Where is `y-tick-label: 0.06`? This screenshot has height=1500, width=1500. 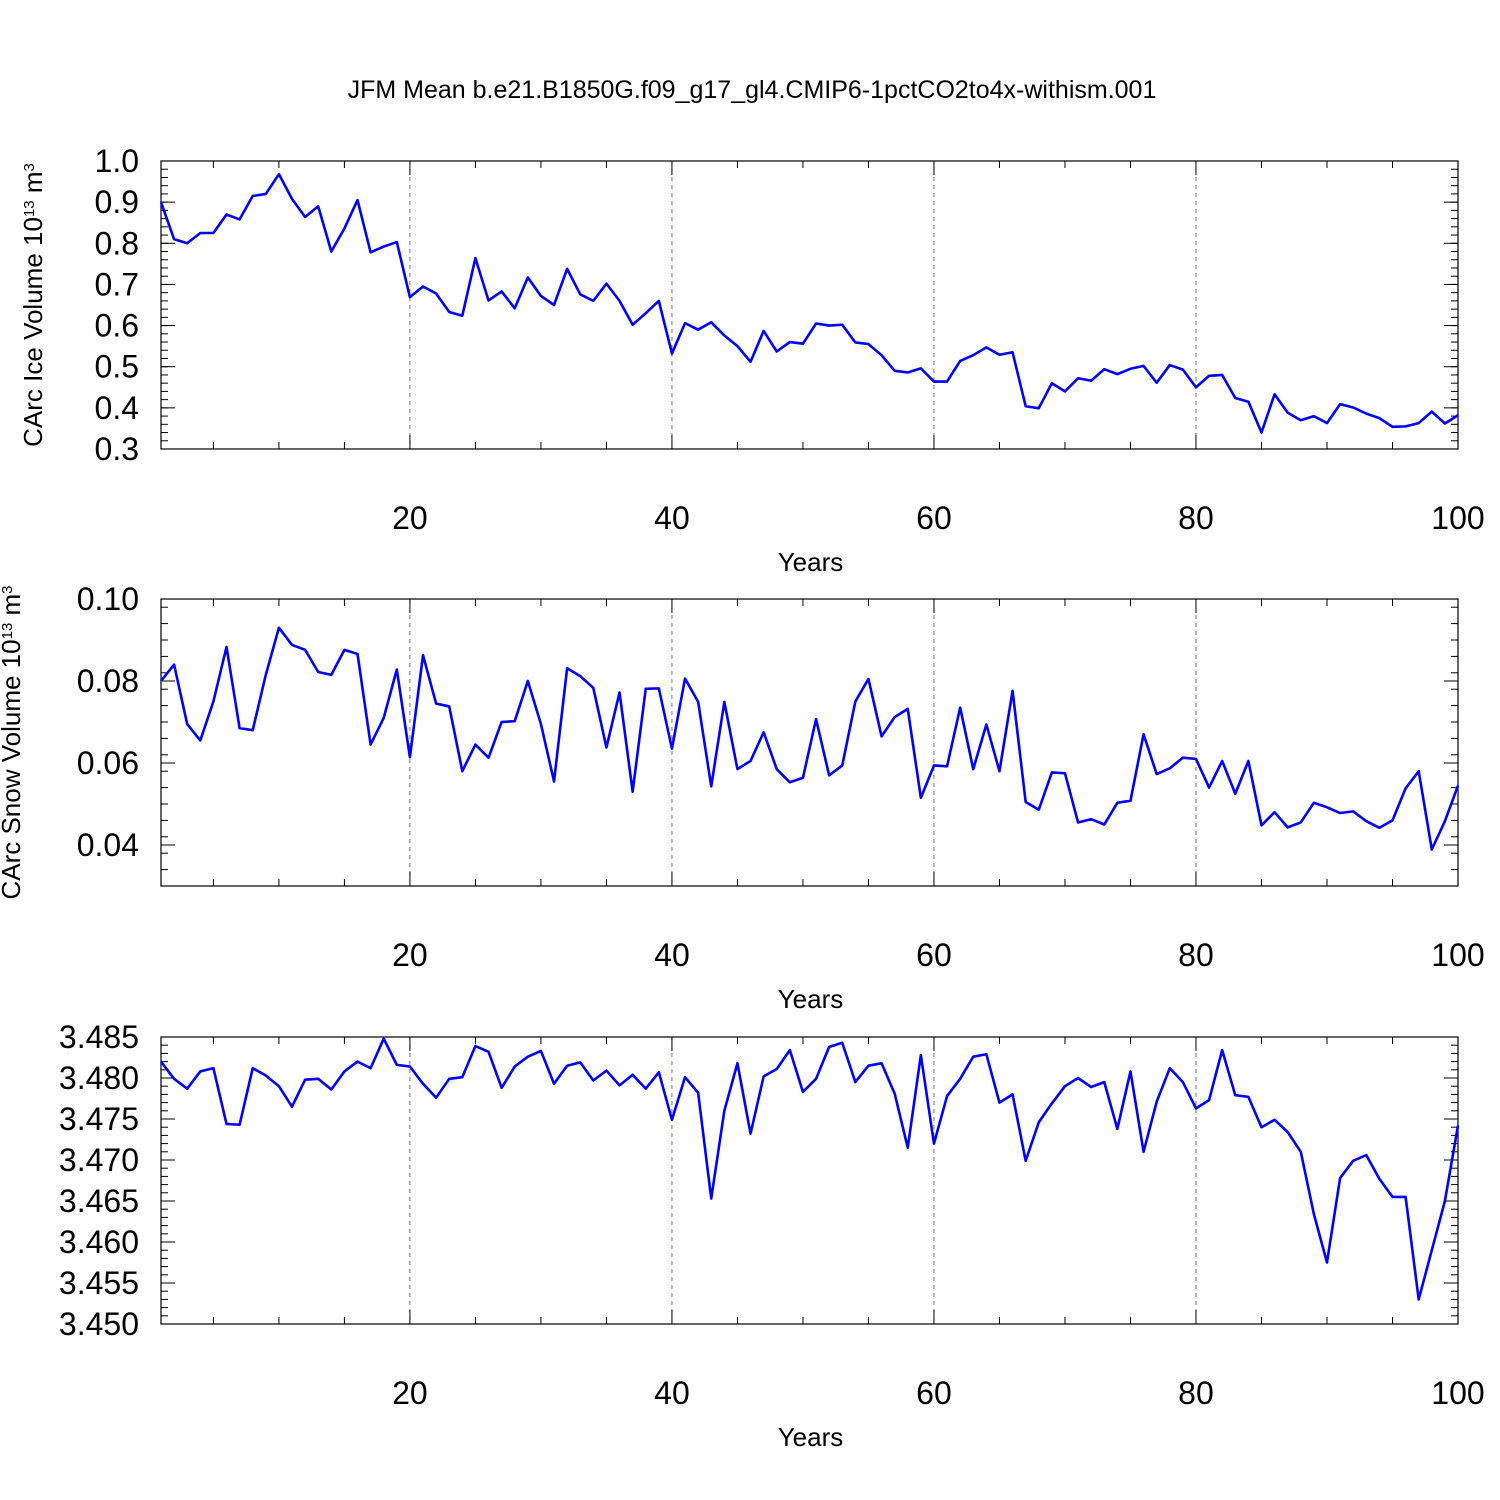 y-tick-label: 0.06 is located at coordinates (108, 763).